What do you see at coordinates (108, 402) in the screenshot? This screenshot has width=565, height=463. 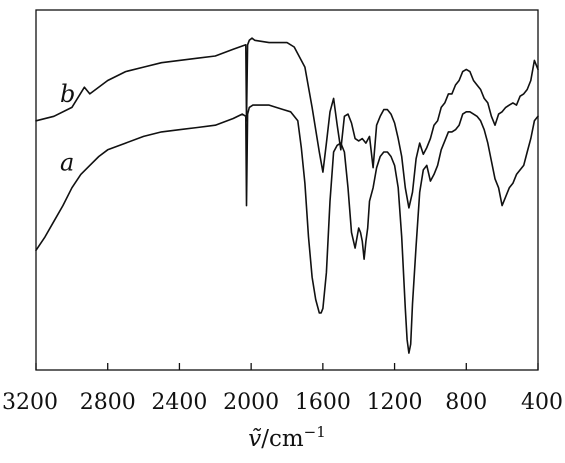 I see `x-tick-label: 2800` at bounding box center [108, 402].